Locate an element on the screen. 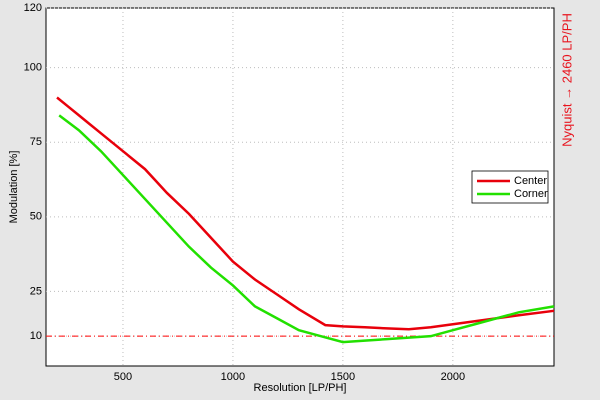 The image size is (600, 400). nyquist-annotation: Nyquist → 2460 LP/PH is located at coordinates (566, 80).